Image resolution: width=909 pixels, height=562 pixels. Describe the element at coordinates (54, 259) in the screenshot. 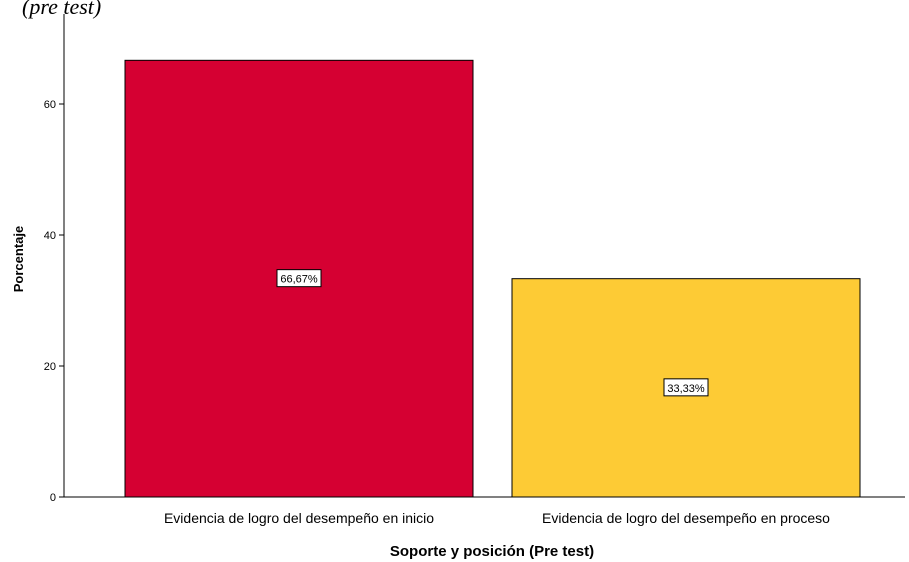

I see `y-axis: 0 20 40 60` at that location.